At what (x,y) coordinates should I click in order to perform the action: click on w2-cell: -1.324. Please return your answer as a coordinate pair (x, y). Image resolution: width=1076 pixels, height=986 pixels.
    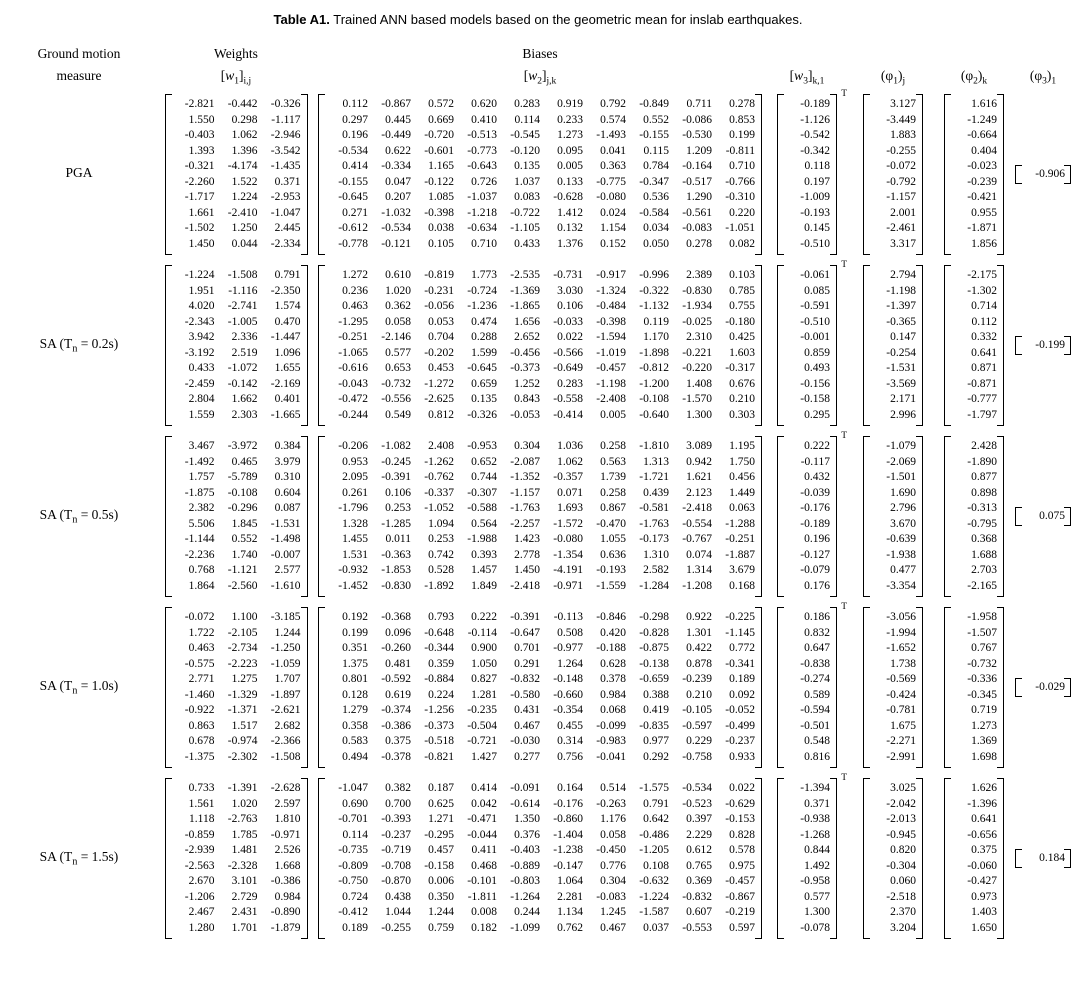
    Looking at the image, I should click on (611, 290).